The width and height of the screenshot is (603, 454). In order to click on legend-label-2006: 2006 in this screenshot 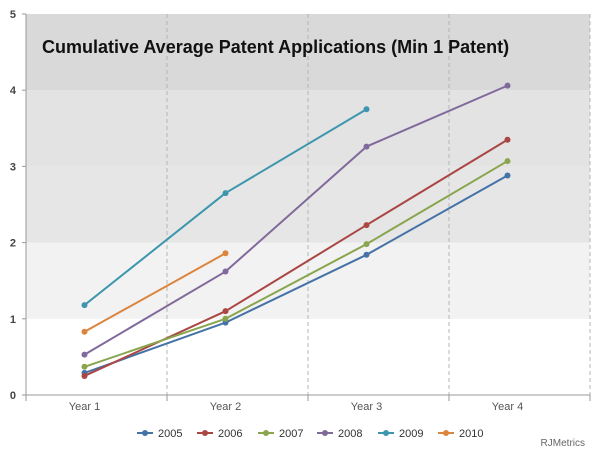, I will do `click(230, 434)`.